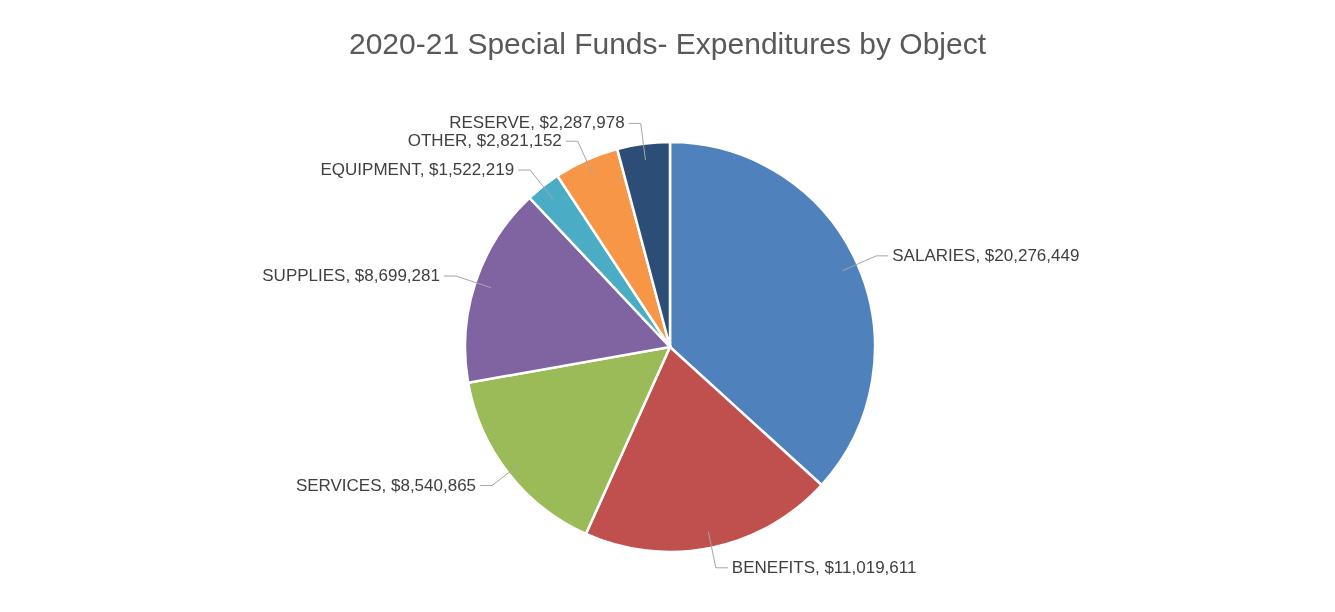 The width and height of the screenshot is (1335, 612). What do you see at coordinates (537, 123) in the screenshot?
I see `slice-label: RESERVE, $2,287,978` at bounding box center [537, 123].